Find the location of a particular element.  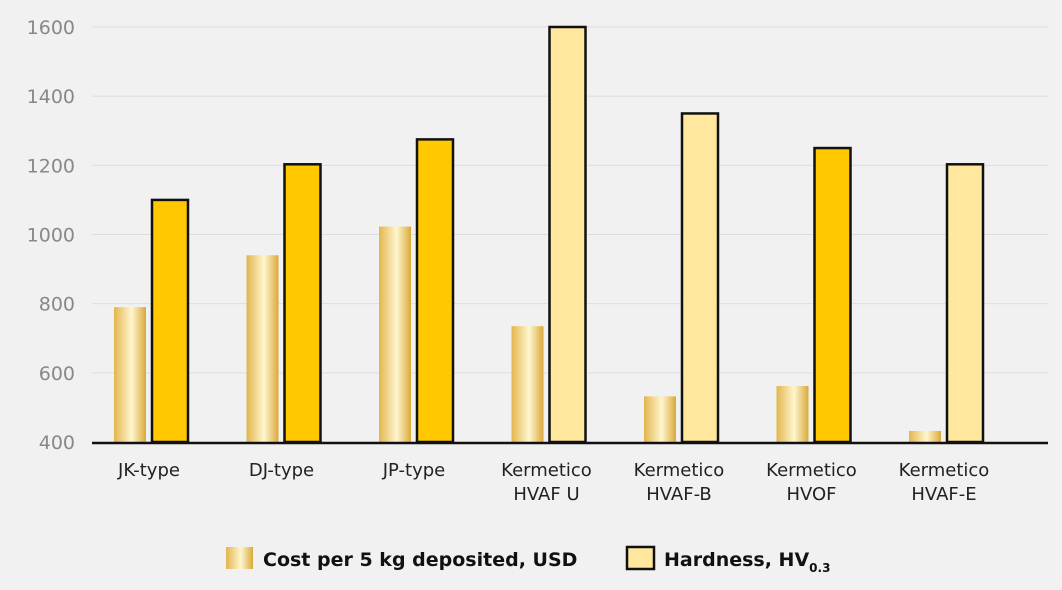

x-tick-label-line: HVAF U is located at coordinates (546, 494).